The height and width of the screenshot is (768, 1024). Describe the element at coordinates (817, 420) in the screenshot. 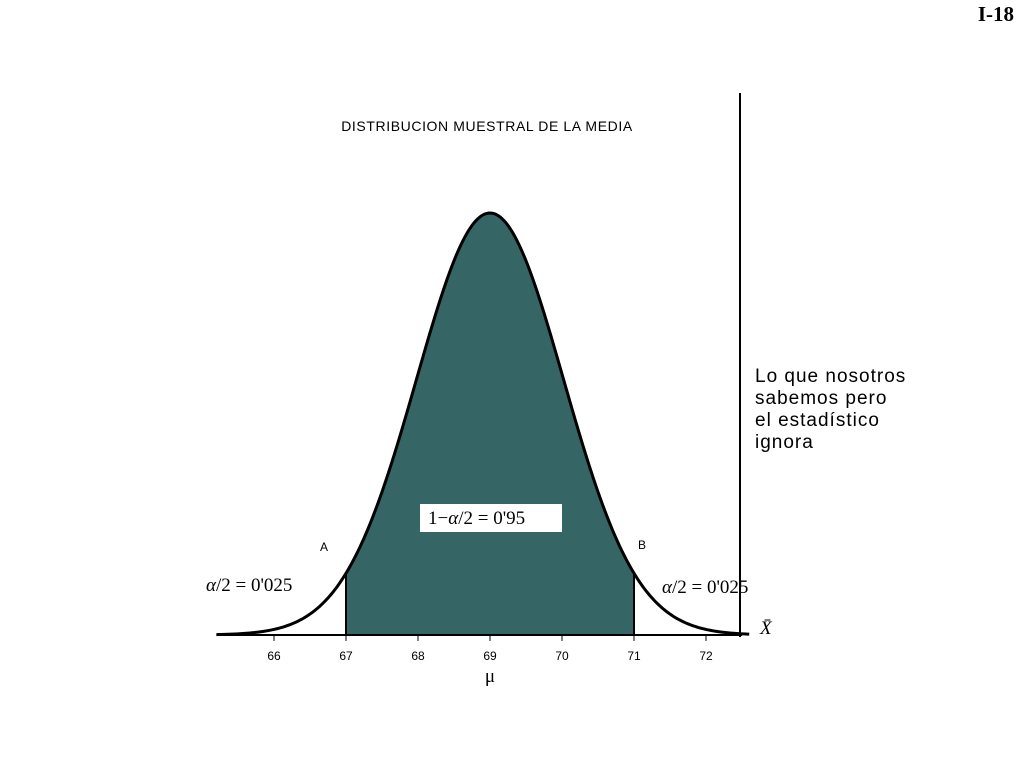

I see `side-note-line-3: el estadístico` at that location.